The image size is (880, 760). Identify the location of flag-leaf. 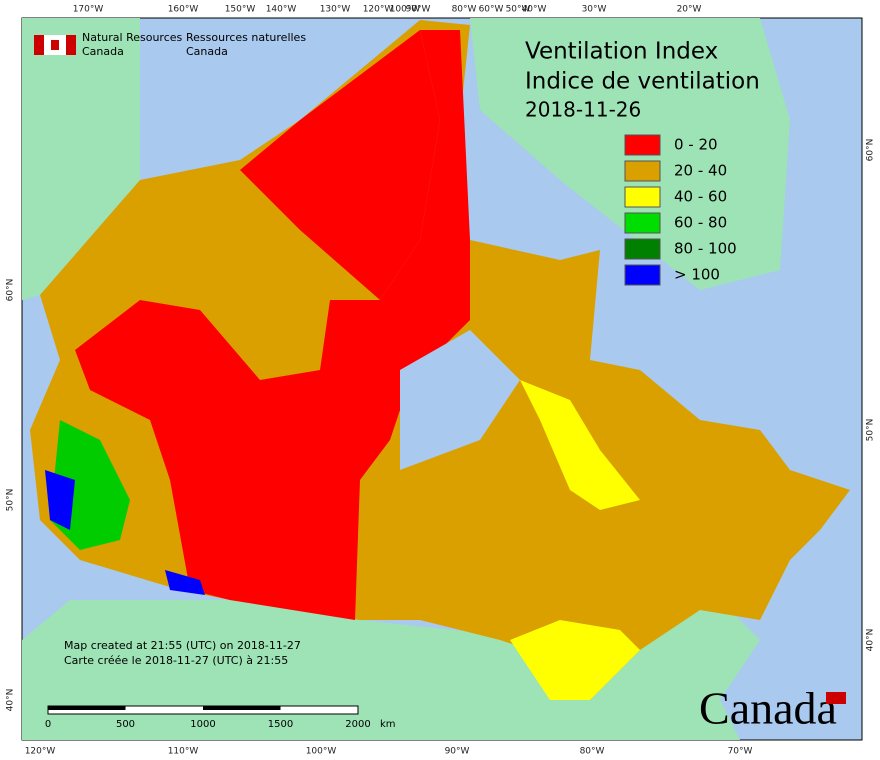
(55, 45).